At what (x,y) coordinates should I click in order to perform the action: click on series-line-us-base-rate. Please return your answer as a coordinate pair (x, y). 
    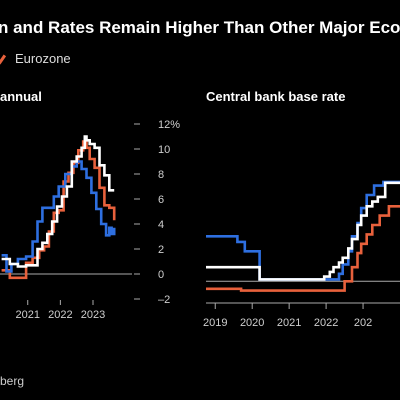
    Looking at the image, I should click on (303, 230).